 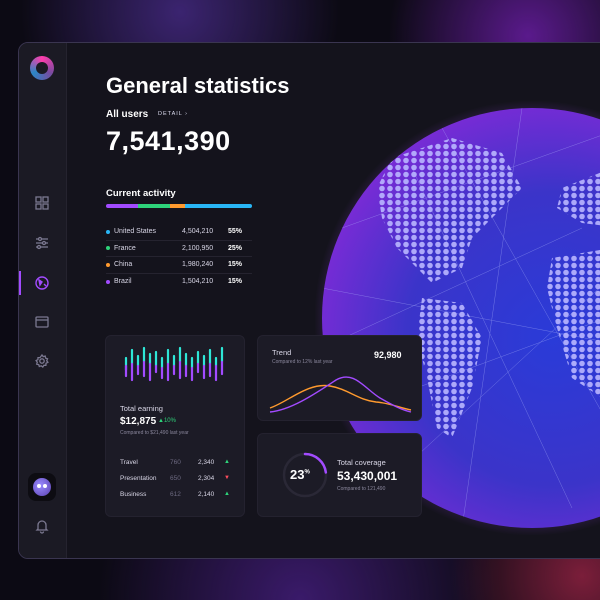 What do you see at coordinates (42, 361) in the screenshot?
I see `settings-icon` at bounding box center [42, 361].